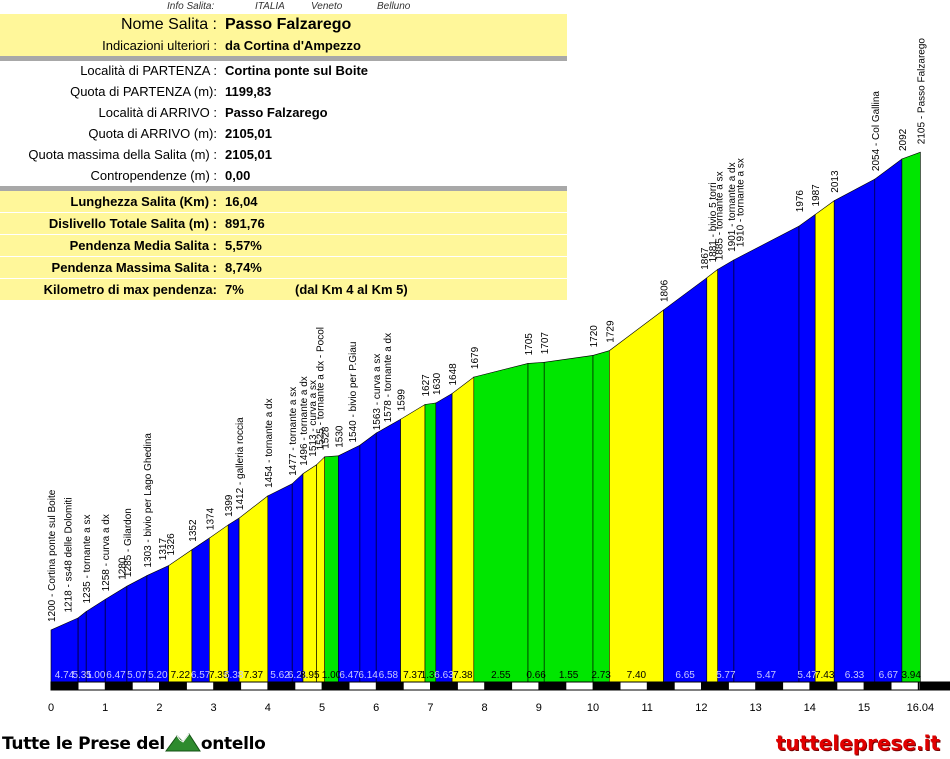 The height and width of the screenshot is (759, 950). What do you see at coordinates (276, 112) in the screenshot?
I see `arrivo-value: Passo Falzarego` at bounding box center [276, 112].